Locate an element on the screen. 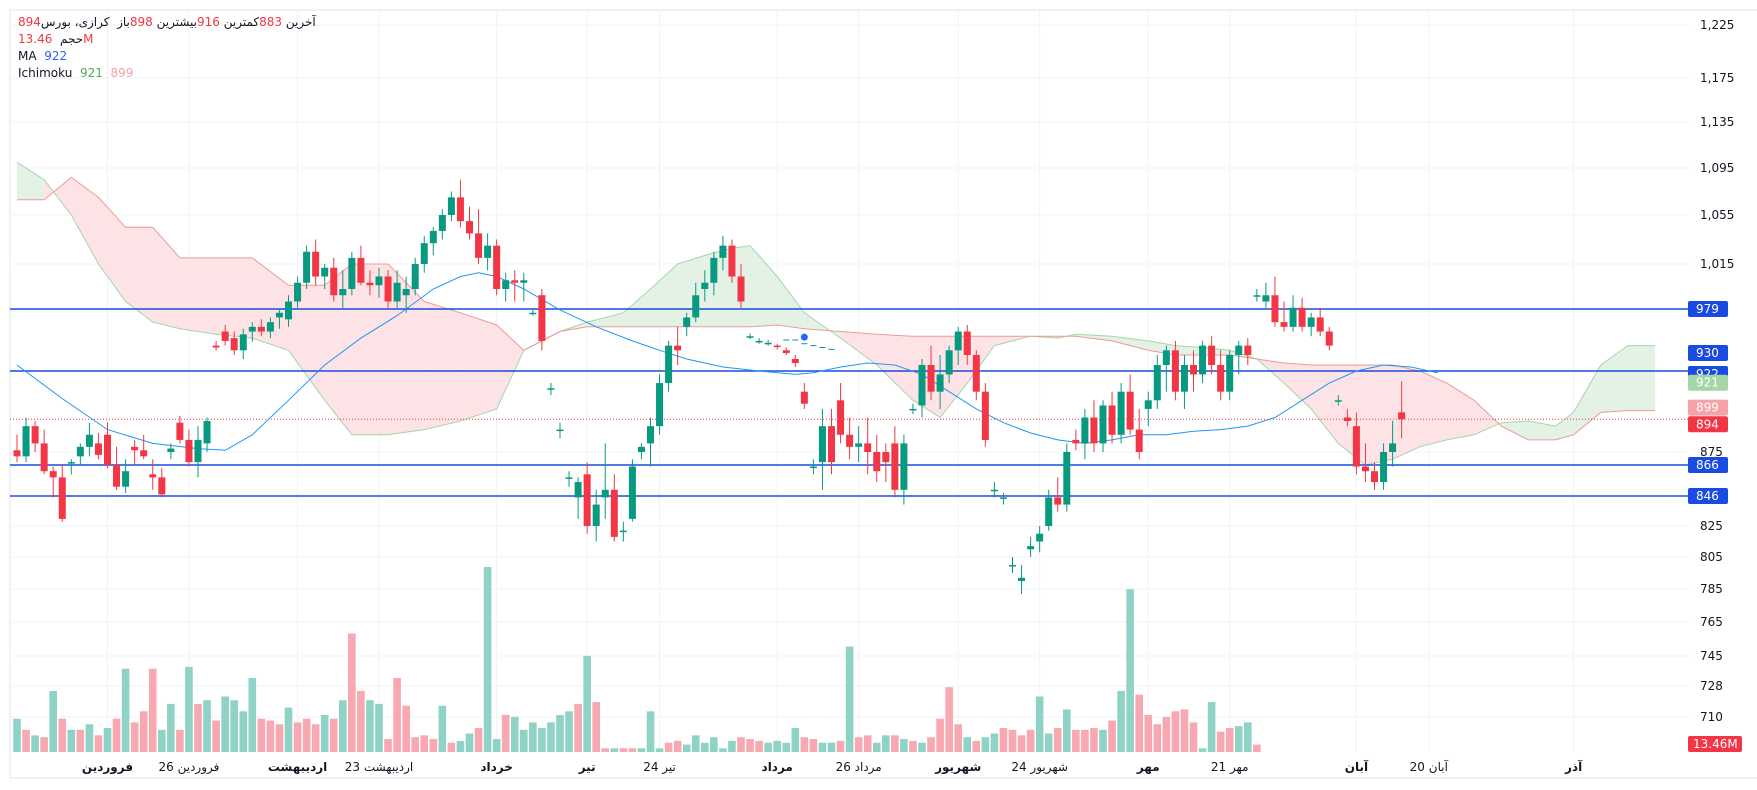  open-label: باز is located at coordinates (123, 22).